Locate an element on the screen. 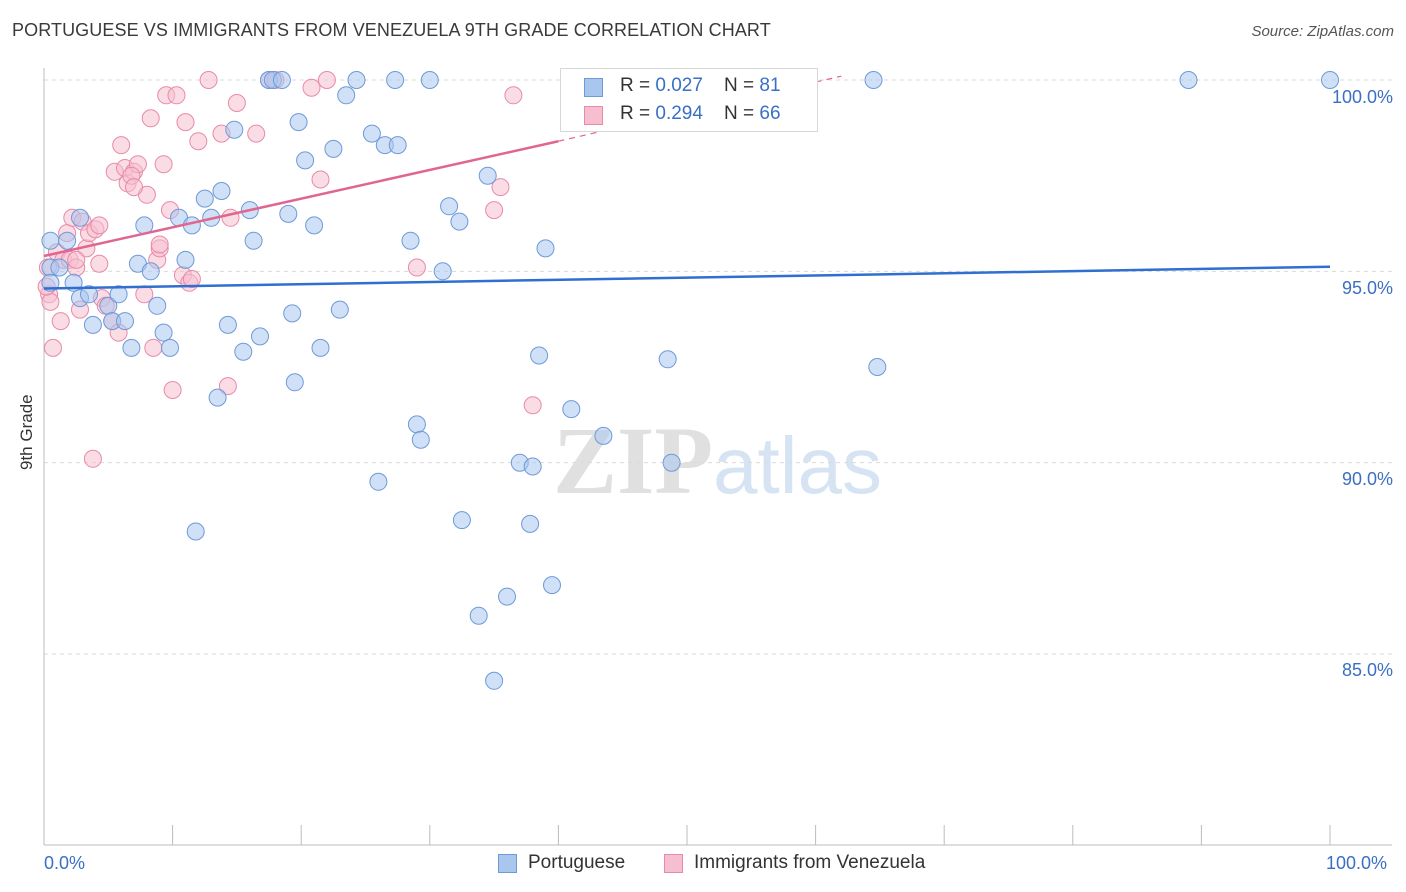 The height and width of the screenshot is (892, 1406). venezuela-trend-line is located at coordinates (301, 199).